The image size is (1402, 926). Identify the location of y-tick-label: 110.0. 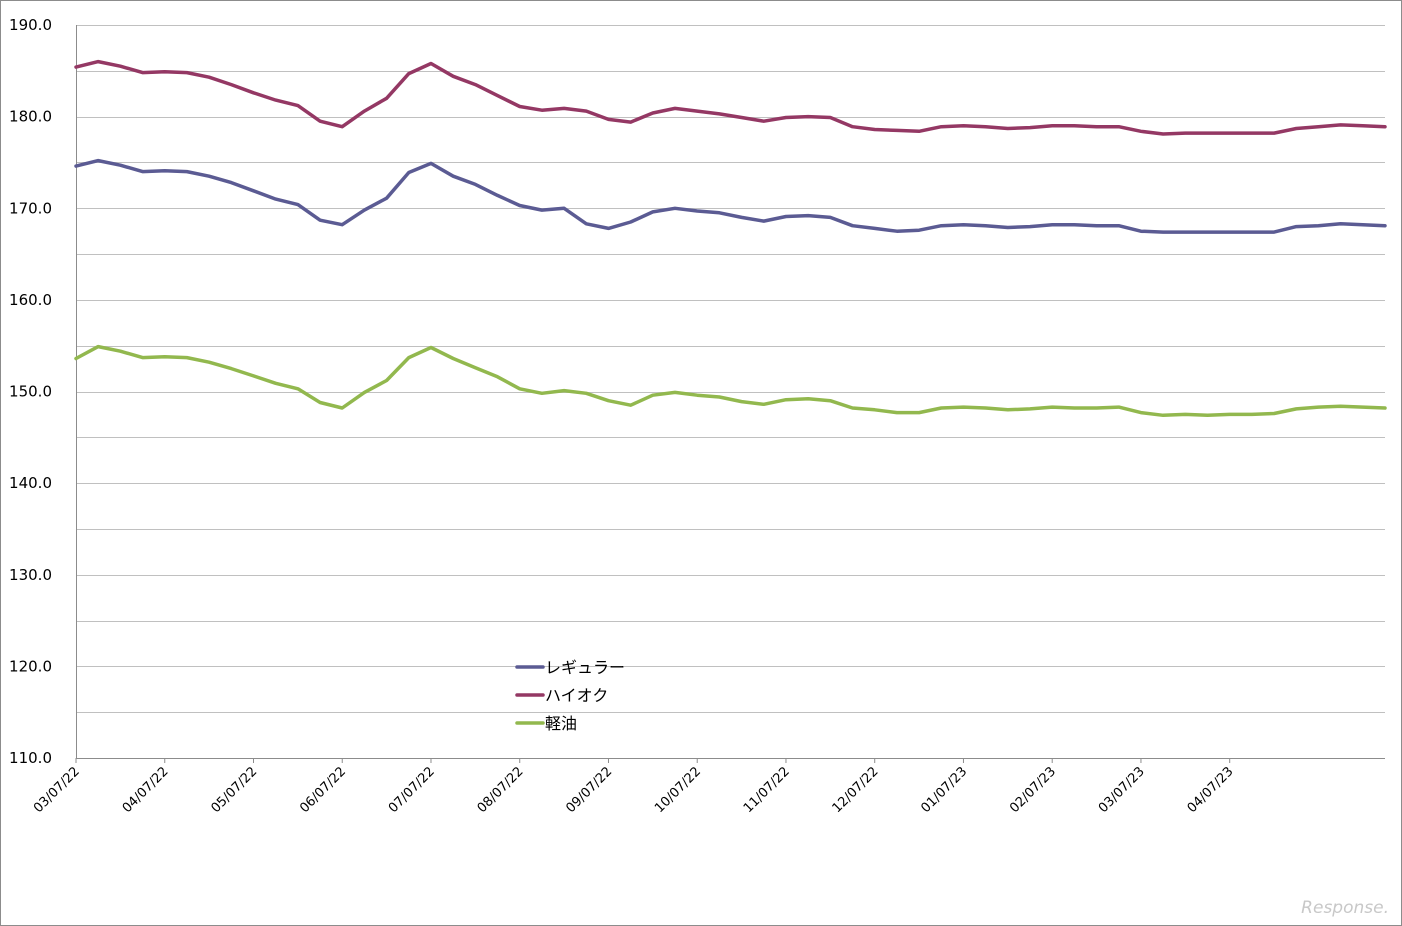
(30, 758).